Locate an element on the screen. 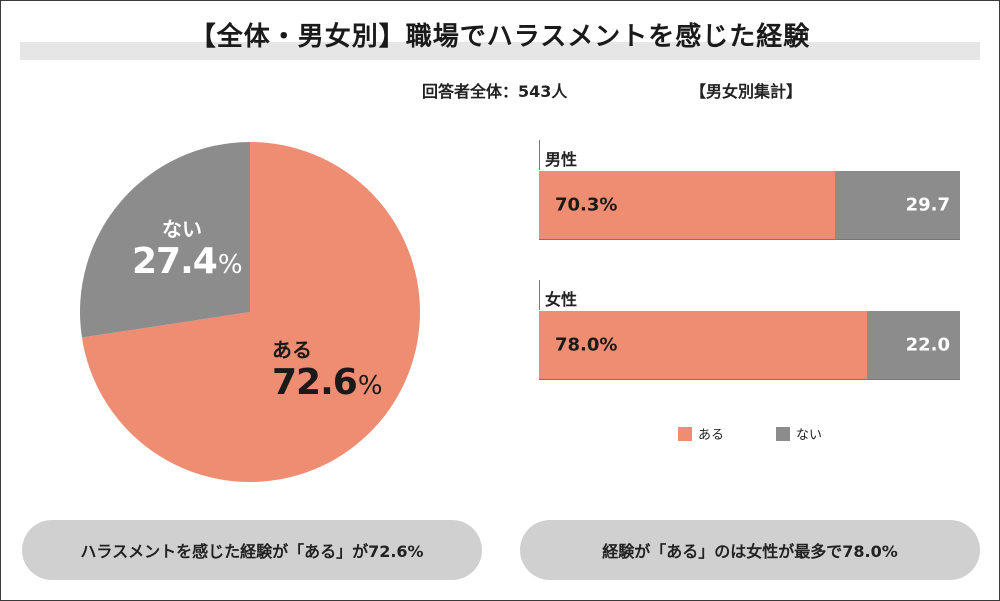 This screenshot has height=601, width=1000. bar-male-value-nai: 29.7 is located at coordinates (927, 205).